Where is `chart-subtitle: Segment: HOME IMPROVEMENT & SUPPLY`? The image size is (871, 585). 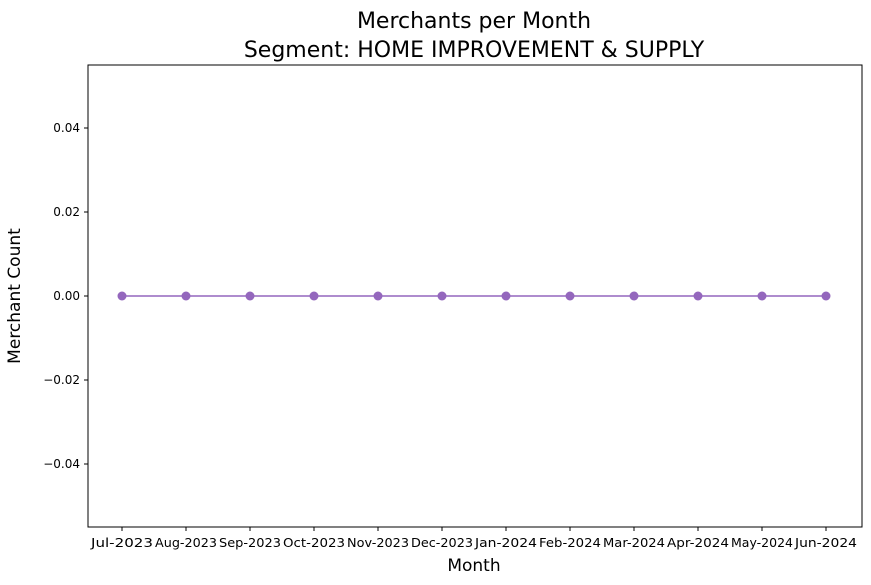
chart-subtitle: Segment: HOME IMPROVEMENT & SUPPLY is located at coordinates (474, 50).